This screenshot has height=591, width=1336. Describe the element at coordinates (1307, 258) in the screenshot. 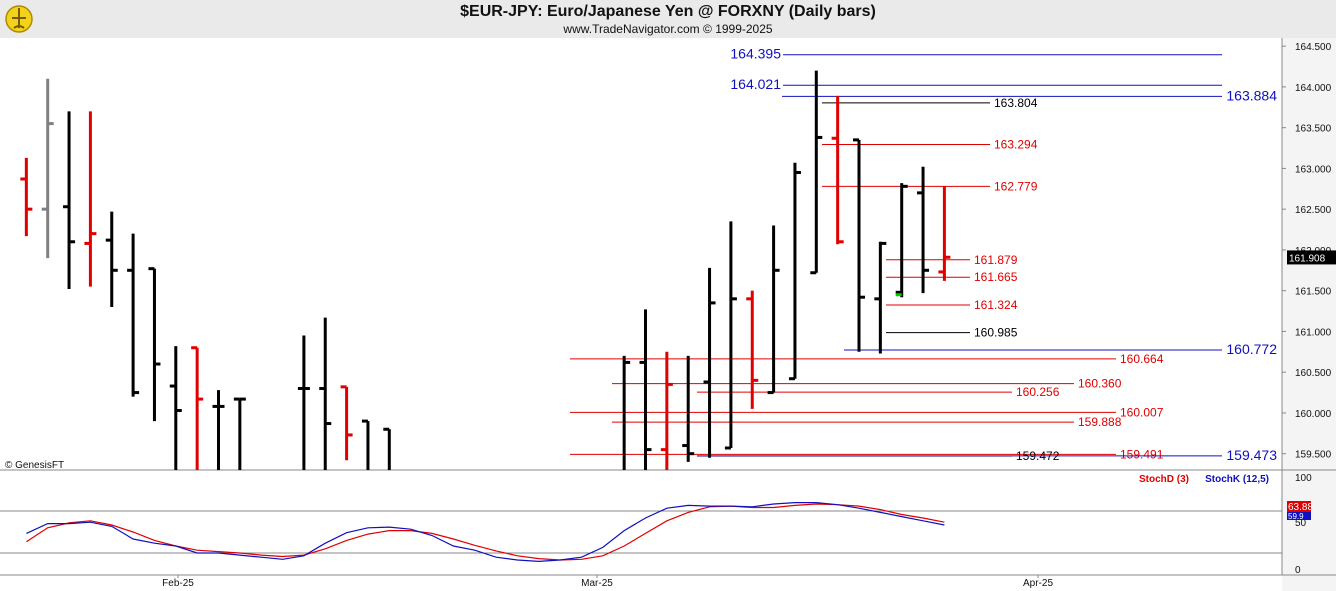

I see `last-price-label: 161.908` at that location.